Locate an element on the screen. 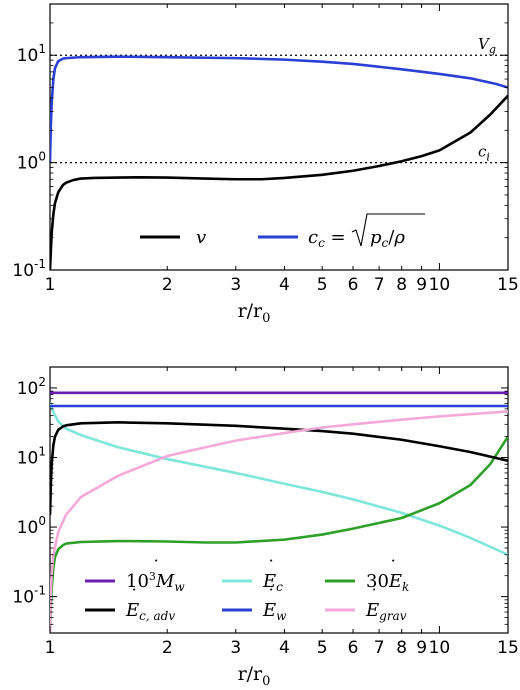 The height and width of the screenshot is (690, 520). top-x-tick-label-4: 5 is located at coordinates (322, 285).